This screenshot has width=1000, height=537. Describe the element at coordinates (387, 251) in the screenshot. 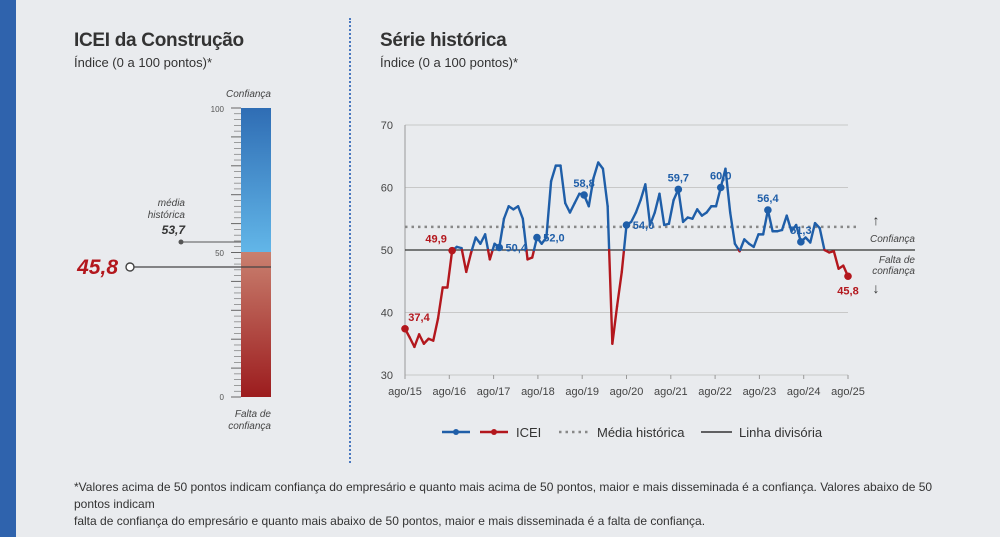

I see `y-axis-ticks: 30 40 50 60 70` at that location.